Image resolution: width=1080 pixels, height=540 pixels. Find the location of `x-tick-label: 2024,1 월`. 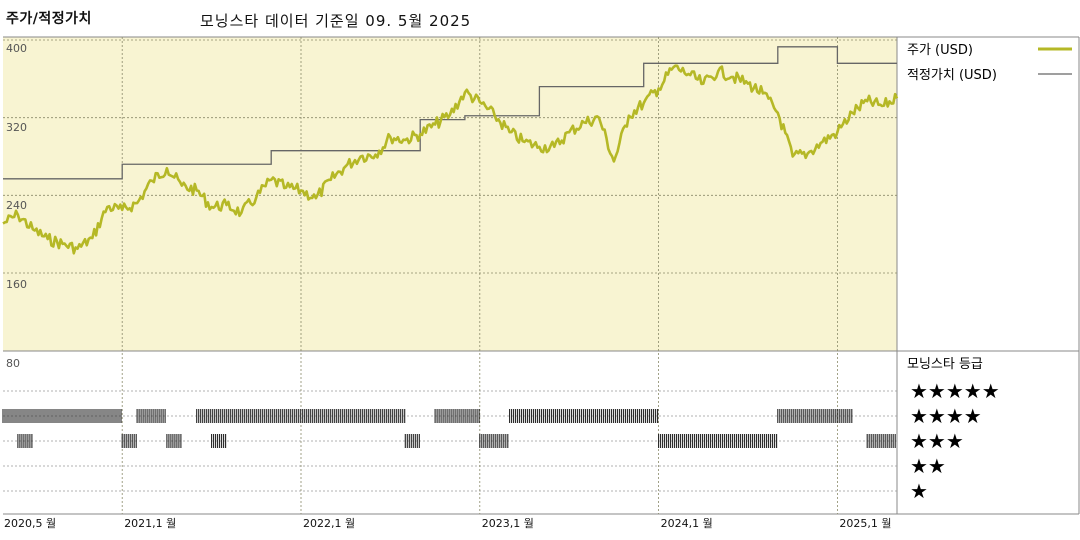

x-tick-label: 2024,1 월 is located at coordinates (687, 523).